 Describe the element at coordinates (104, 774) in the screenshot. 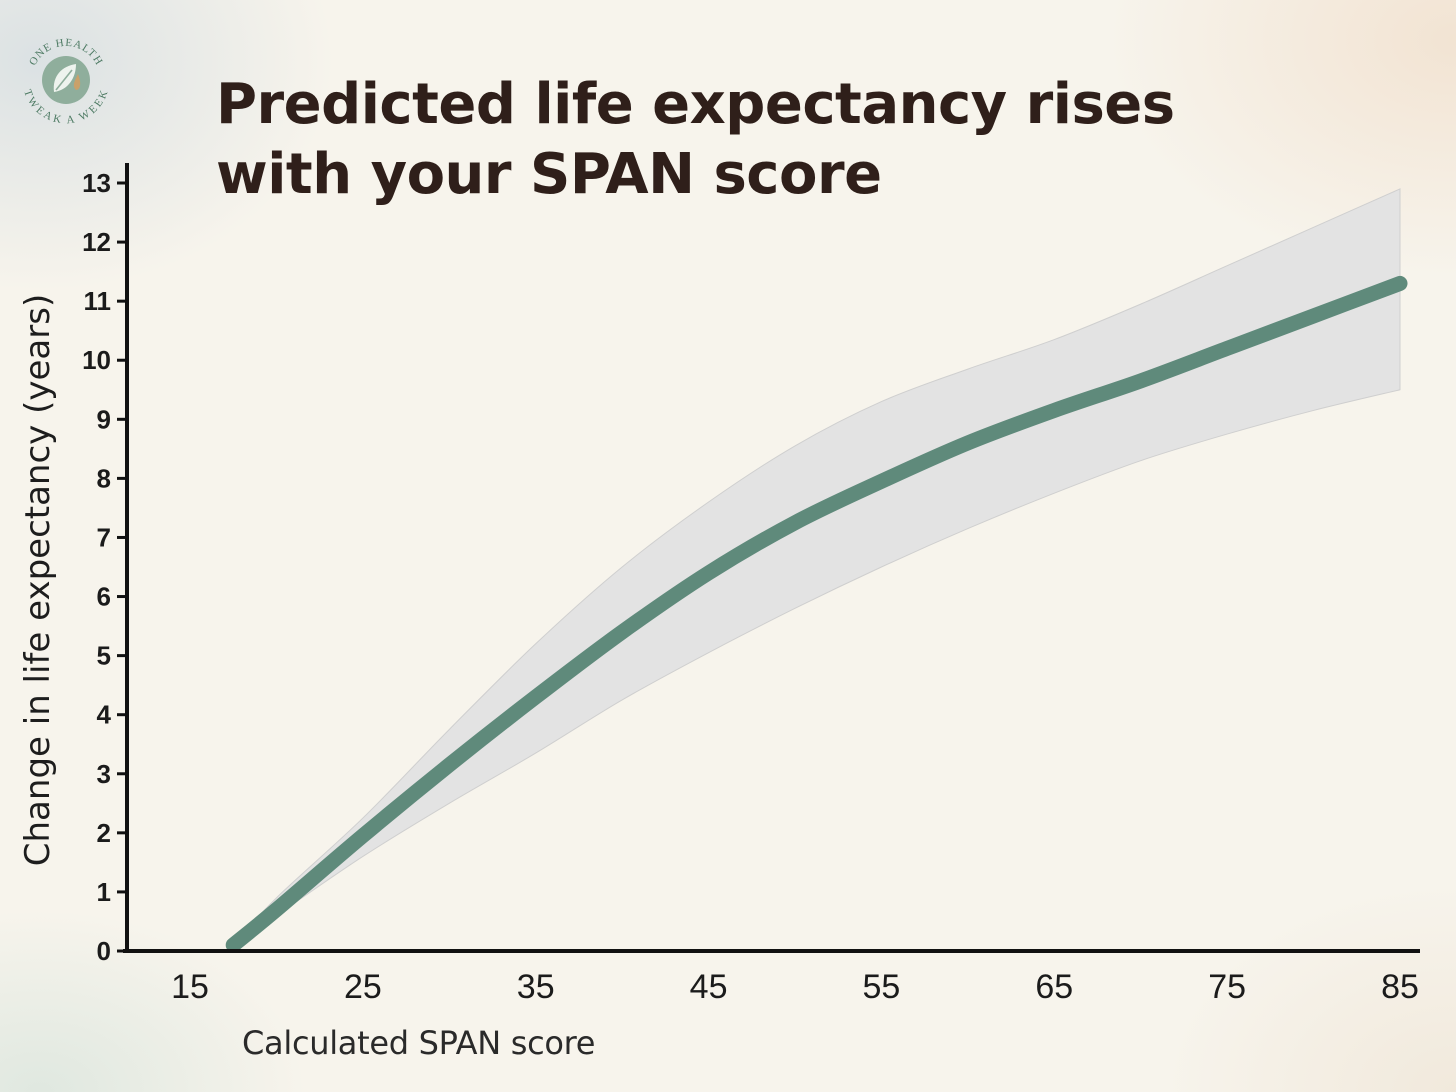

I see `y-tick-label: 3` at that location.